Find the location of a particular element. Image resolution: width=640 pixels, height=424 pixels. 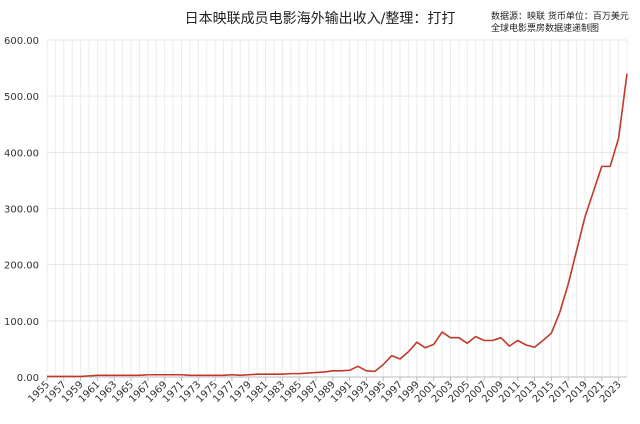

y-tick-label: 500.00 is located at coordinates (21, 97).